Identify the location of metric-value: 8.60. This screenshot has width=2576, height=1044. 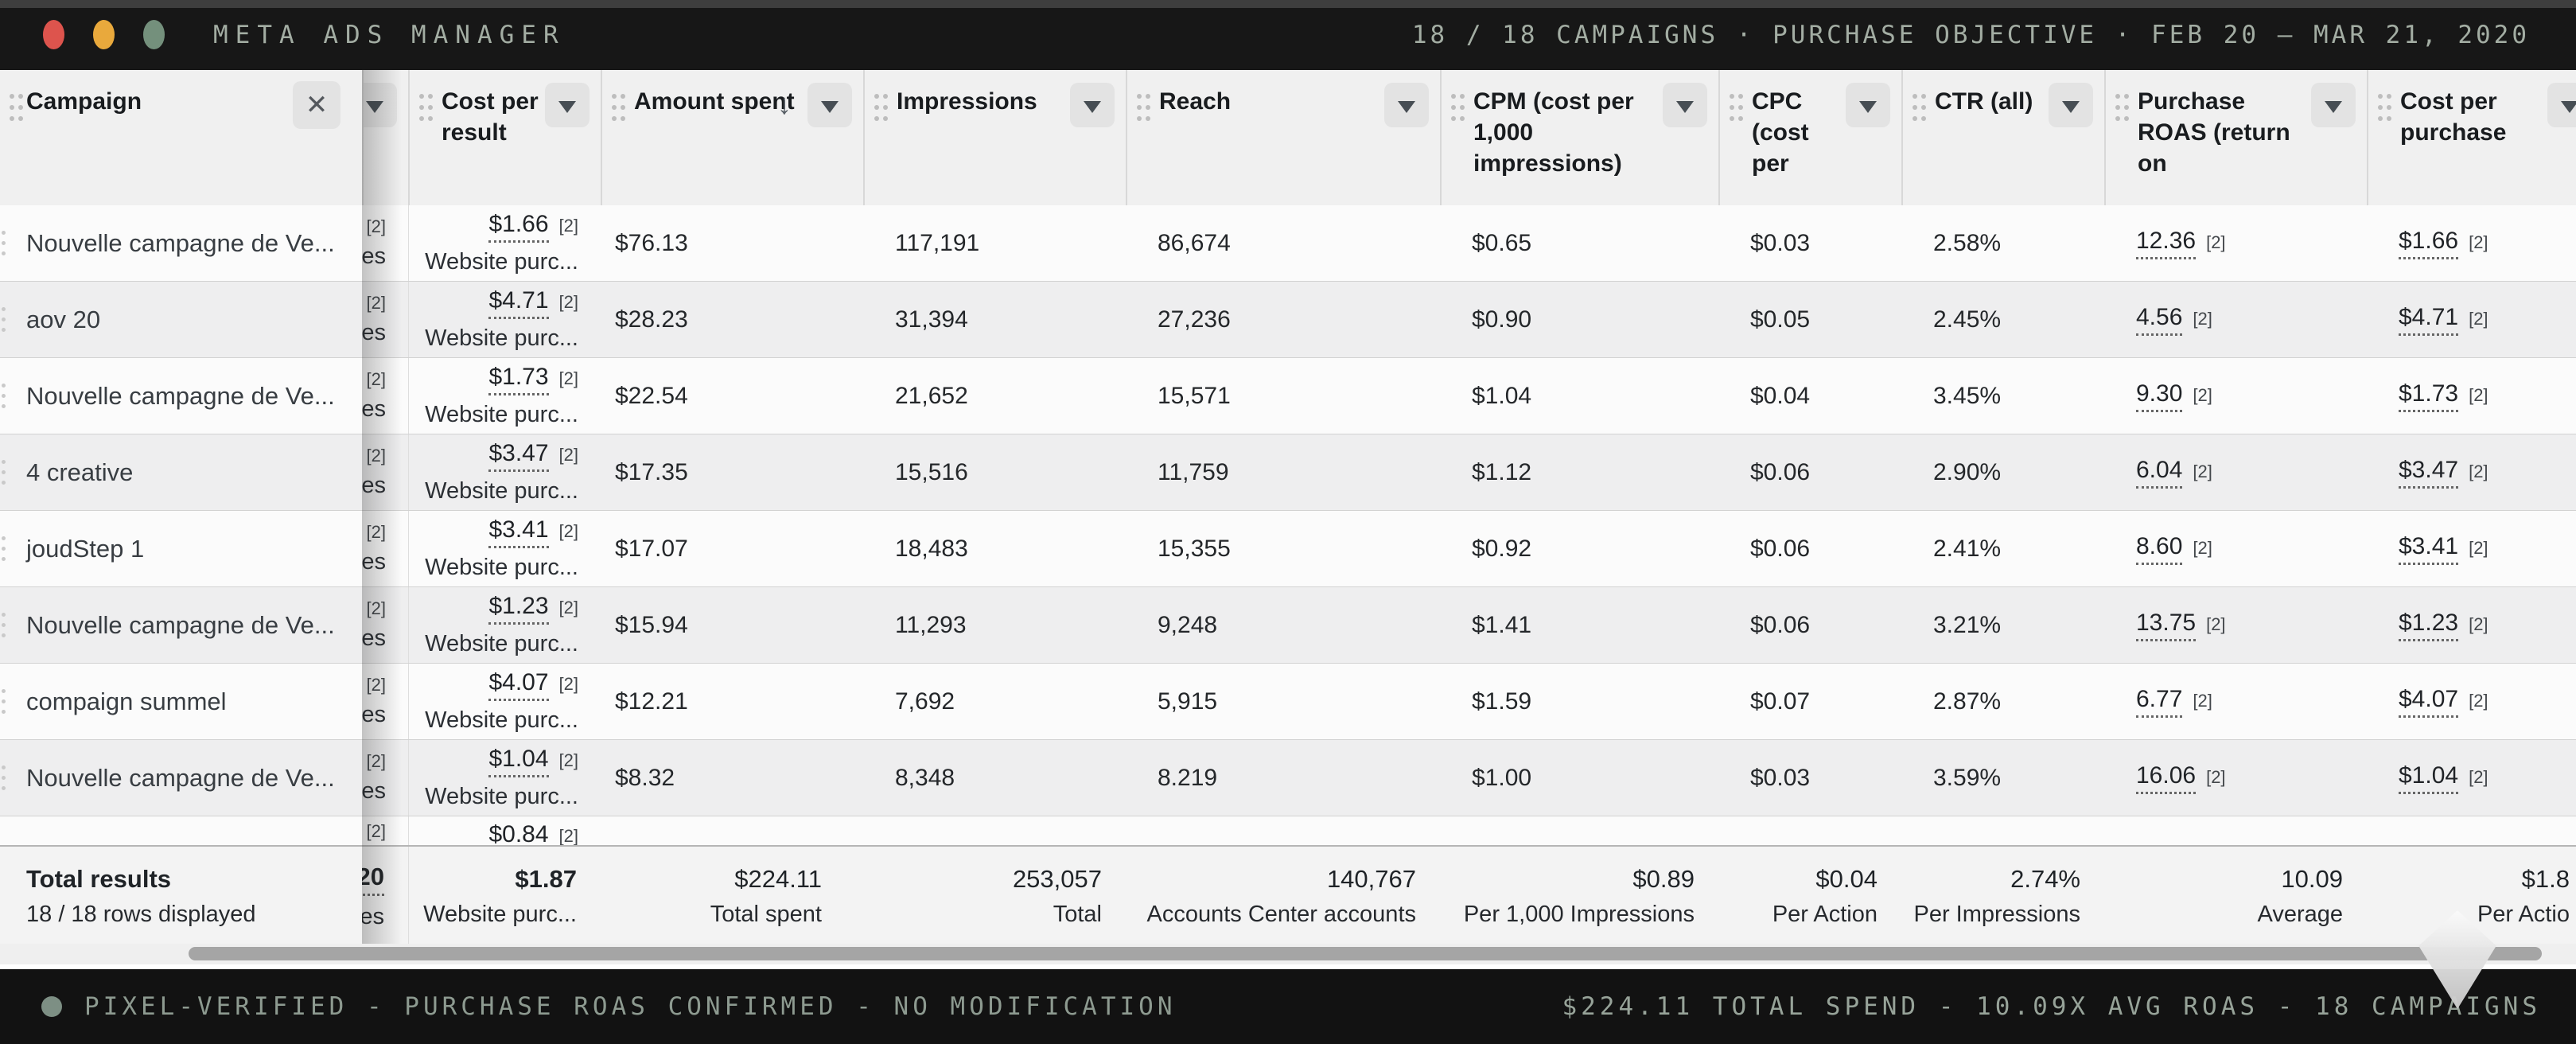
(2159, 549).